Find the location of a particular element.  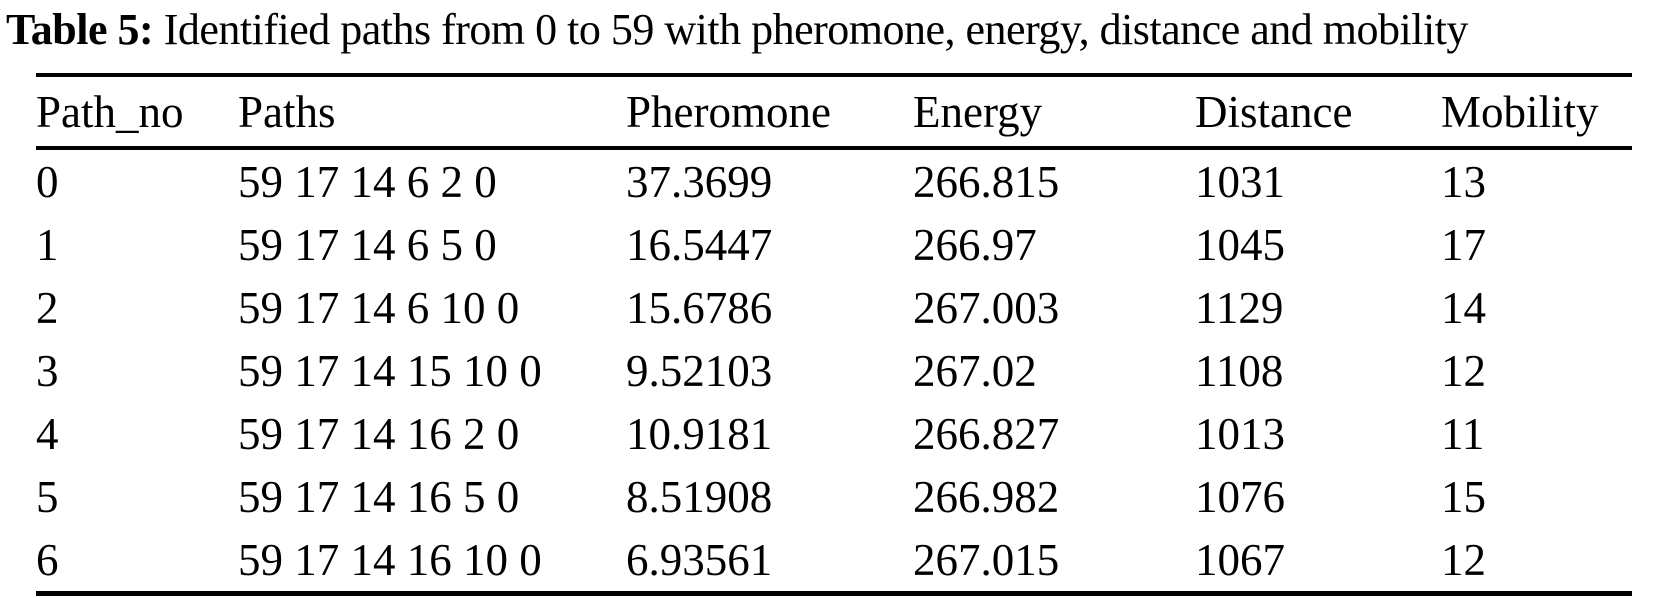

table-row: 4 59 17 14 16 2 0 10.9181 266.827 1013 11 is located at coordinates (834, 433).